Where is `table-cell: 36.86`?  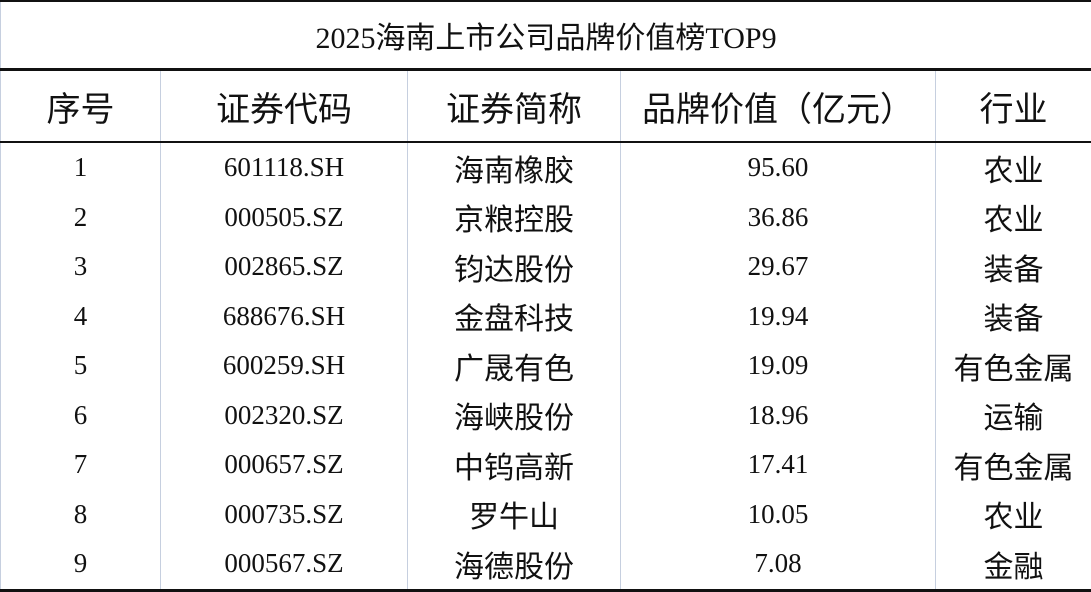
table-cell: 36.86 is located at coordinates (778, 218).